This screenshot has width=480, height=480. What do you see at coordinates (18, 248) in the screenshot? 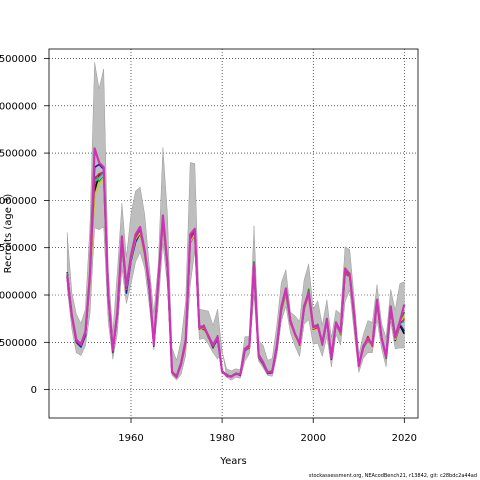
I see `y-tick-label: 1500000` at bounding box center [18, 248].